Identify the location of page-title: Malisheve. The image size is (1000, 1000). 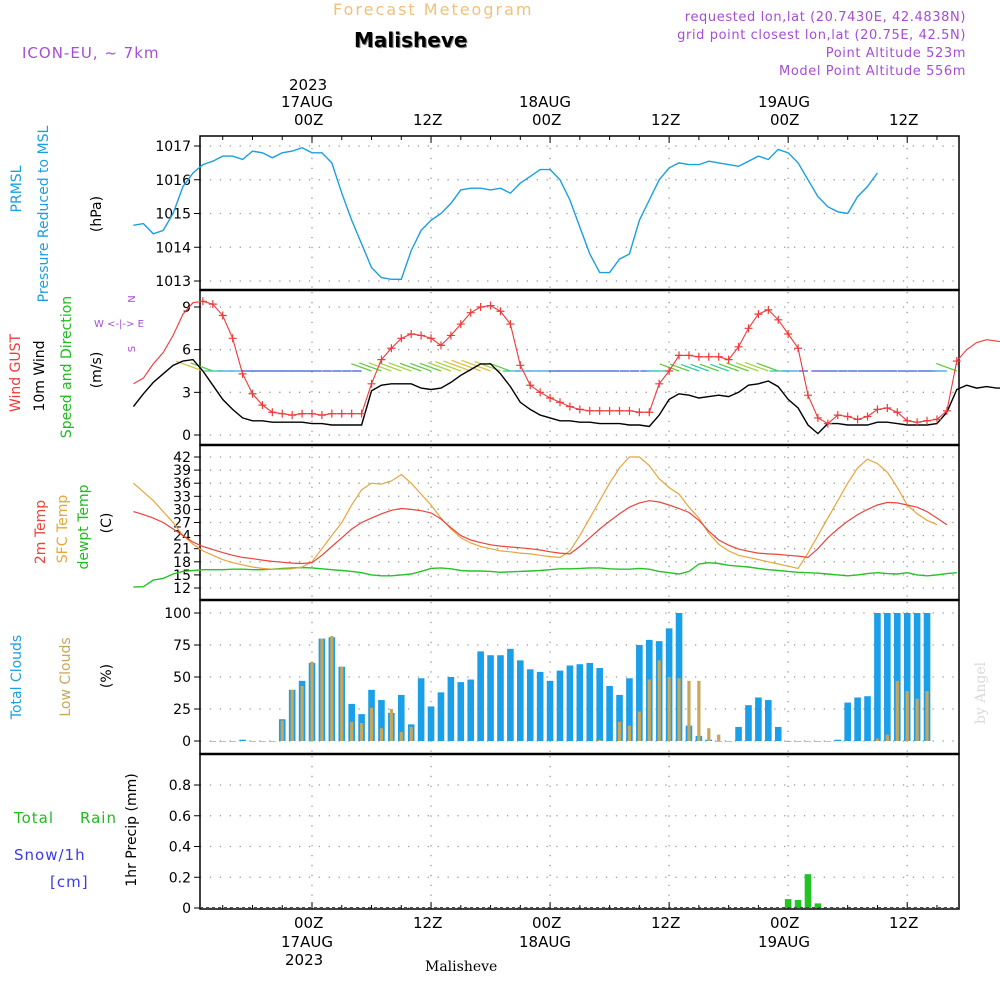
(411, 40).